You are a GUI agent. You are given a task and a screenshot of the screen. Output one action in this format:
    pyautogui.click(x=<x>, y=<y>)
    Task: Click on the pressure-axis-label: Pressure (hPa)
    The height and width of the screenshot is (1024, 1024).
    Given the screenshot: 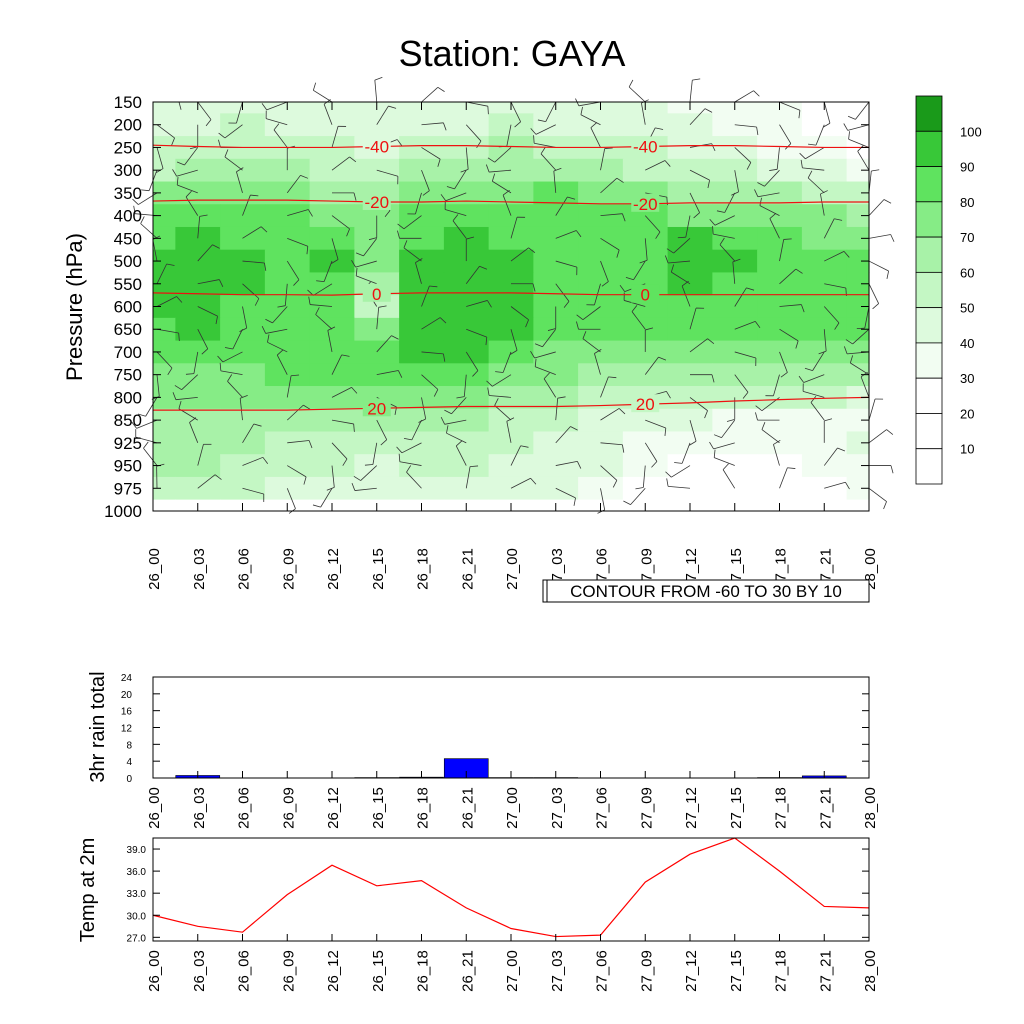 What is the action you would take?
    pyautogui.click(x=74, y=307)
    